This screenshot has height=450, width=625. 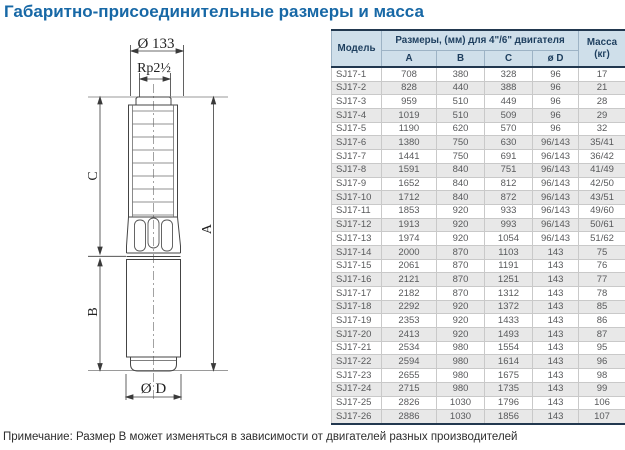 I want to click on table-row: SJ17-26 2886 1030 1856 143 107, so click(x=478, y=417).